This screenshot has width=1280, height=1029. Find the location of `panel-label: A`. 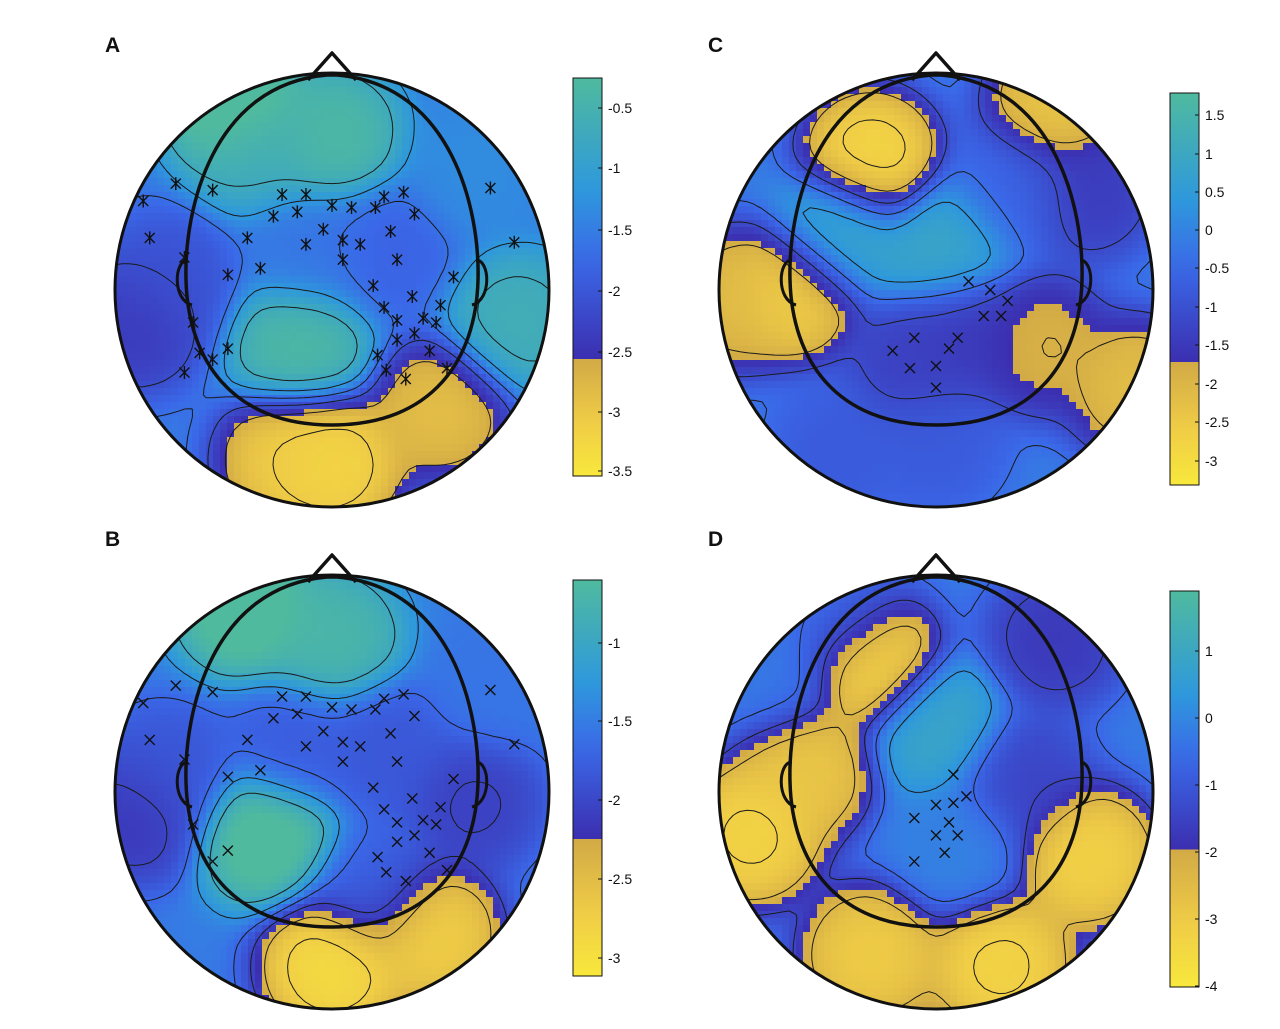

panel-label: A is located at coordinates (112, 45).